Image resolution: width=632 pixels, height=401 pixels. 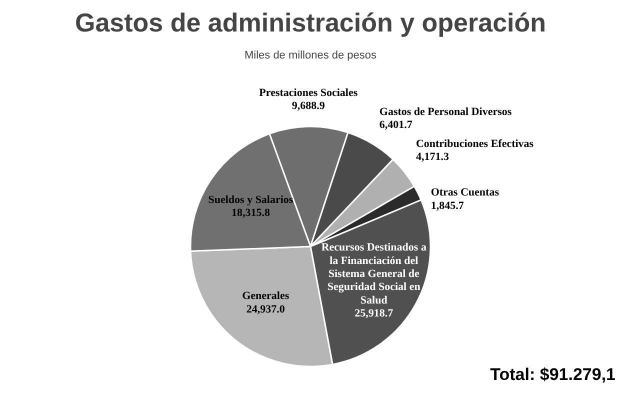 What do you see at coordinates (374, 274) in the screenshot?
I see `slice-label: Recursos Destinados a la Financiación del Sistema General de Seguridad Social en Salud` at bounding box center [374, 274].